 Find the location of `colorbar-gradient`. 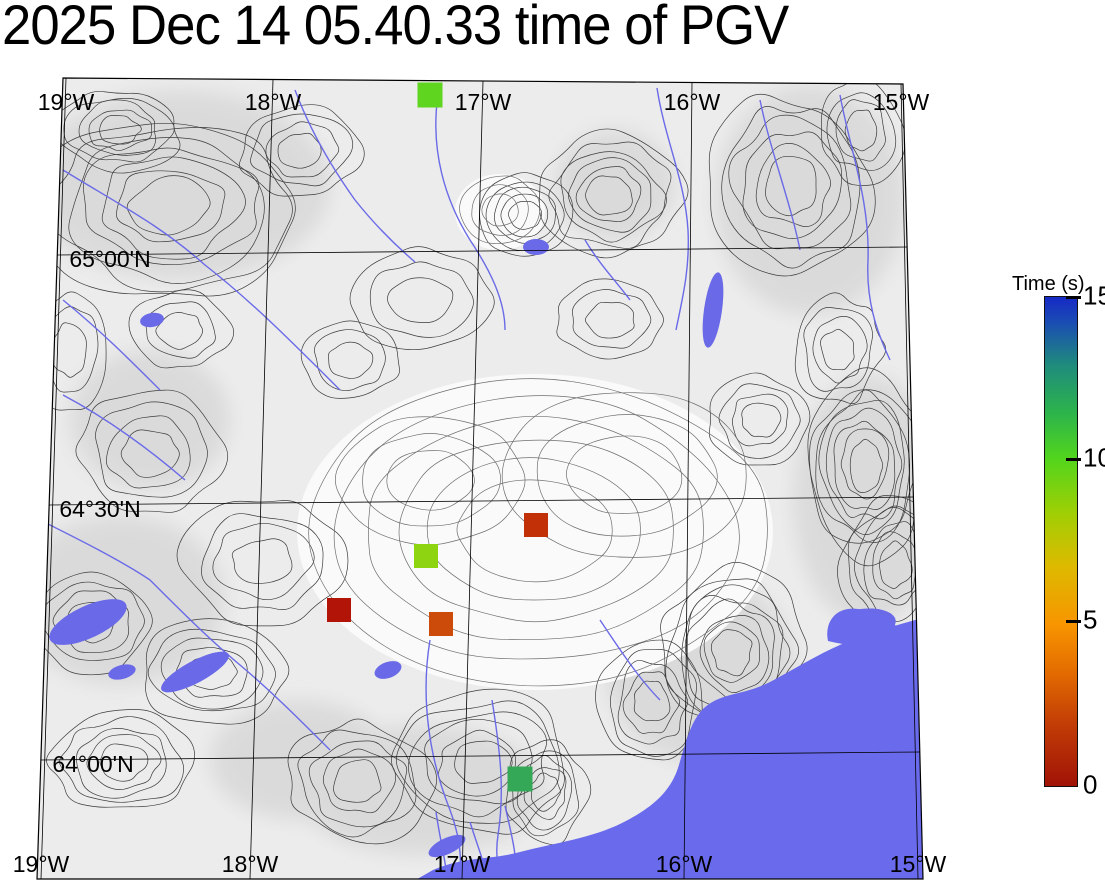

colorbar-gradient is located at coordinates (1061, 541).